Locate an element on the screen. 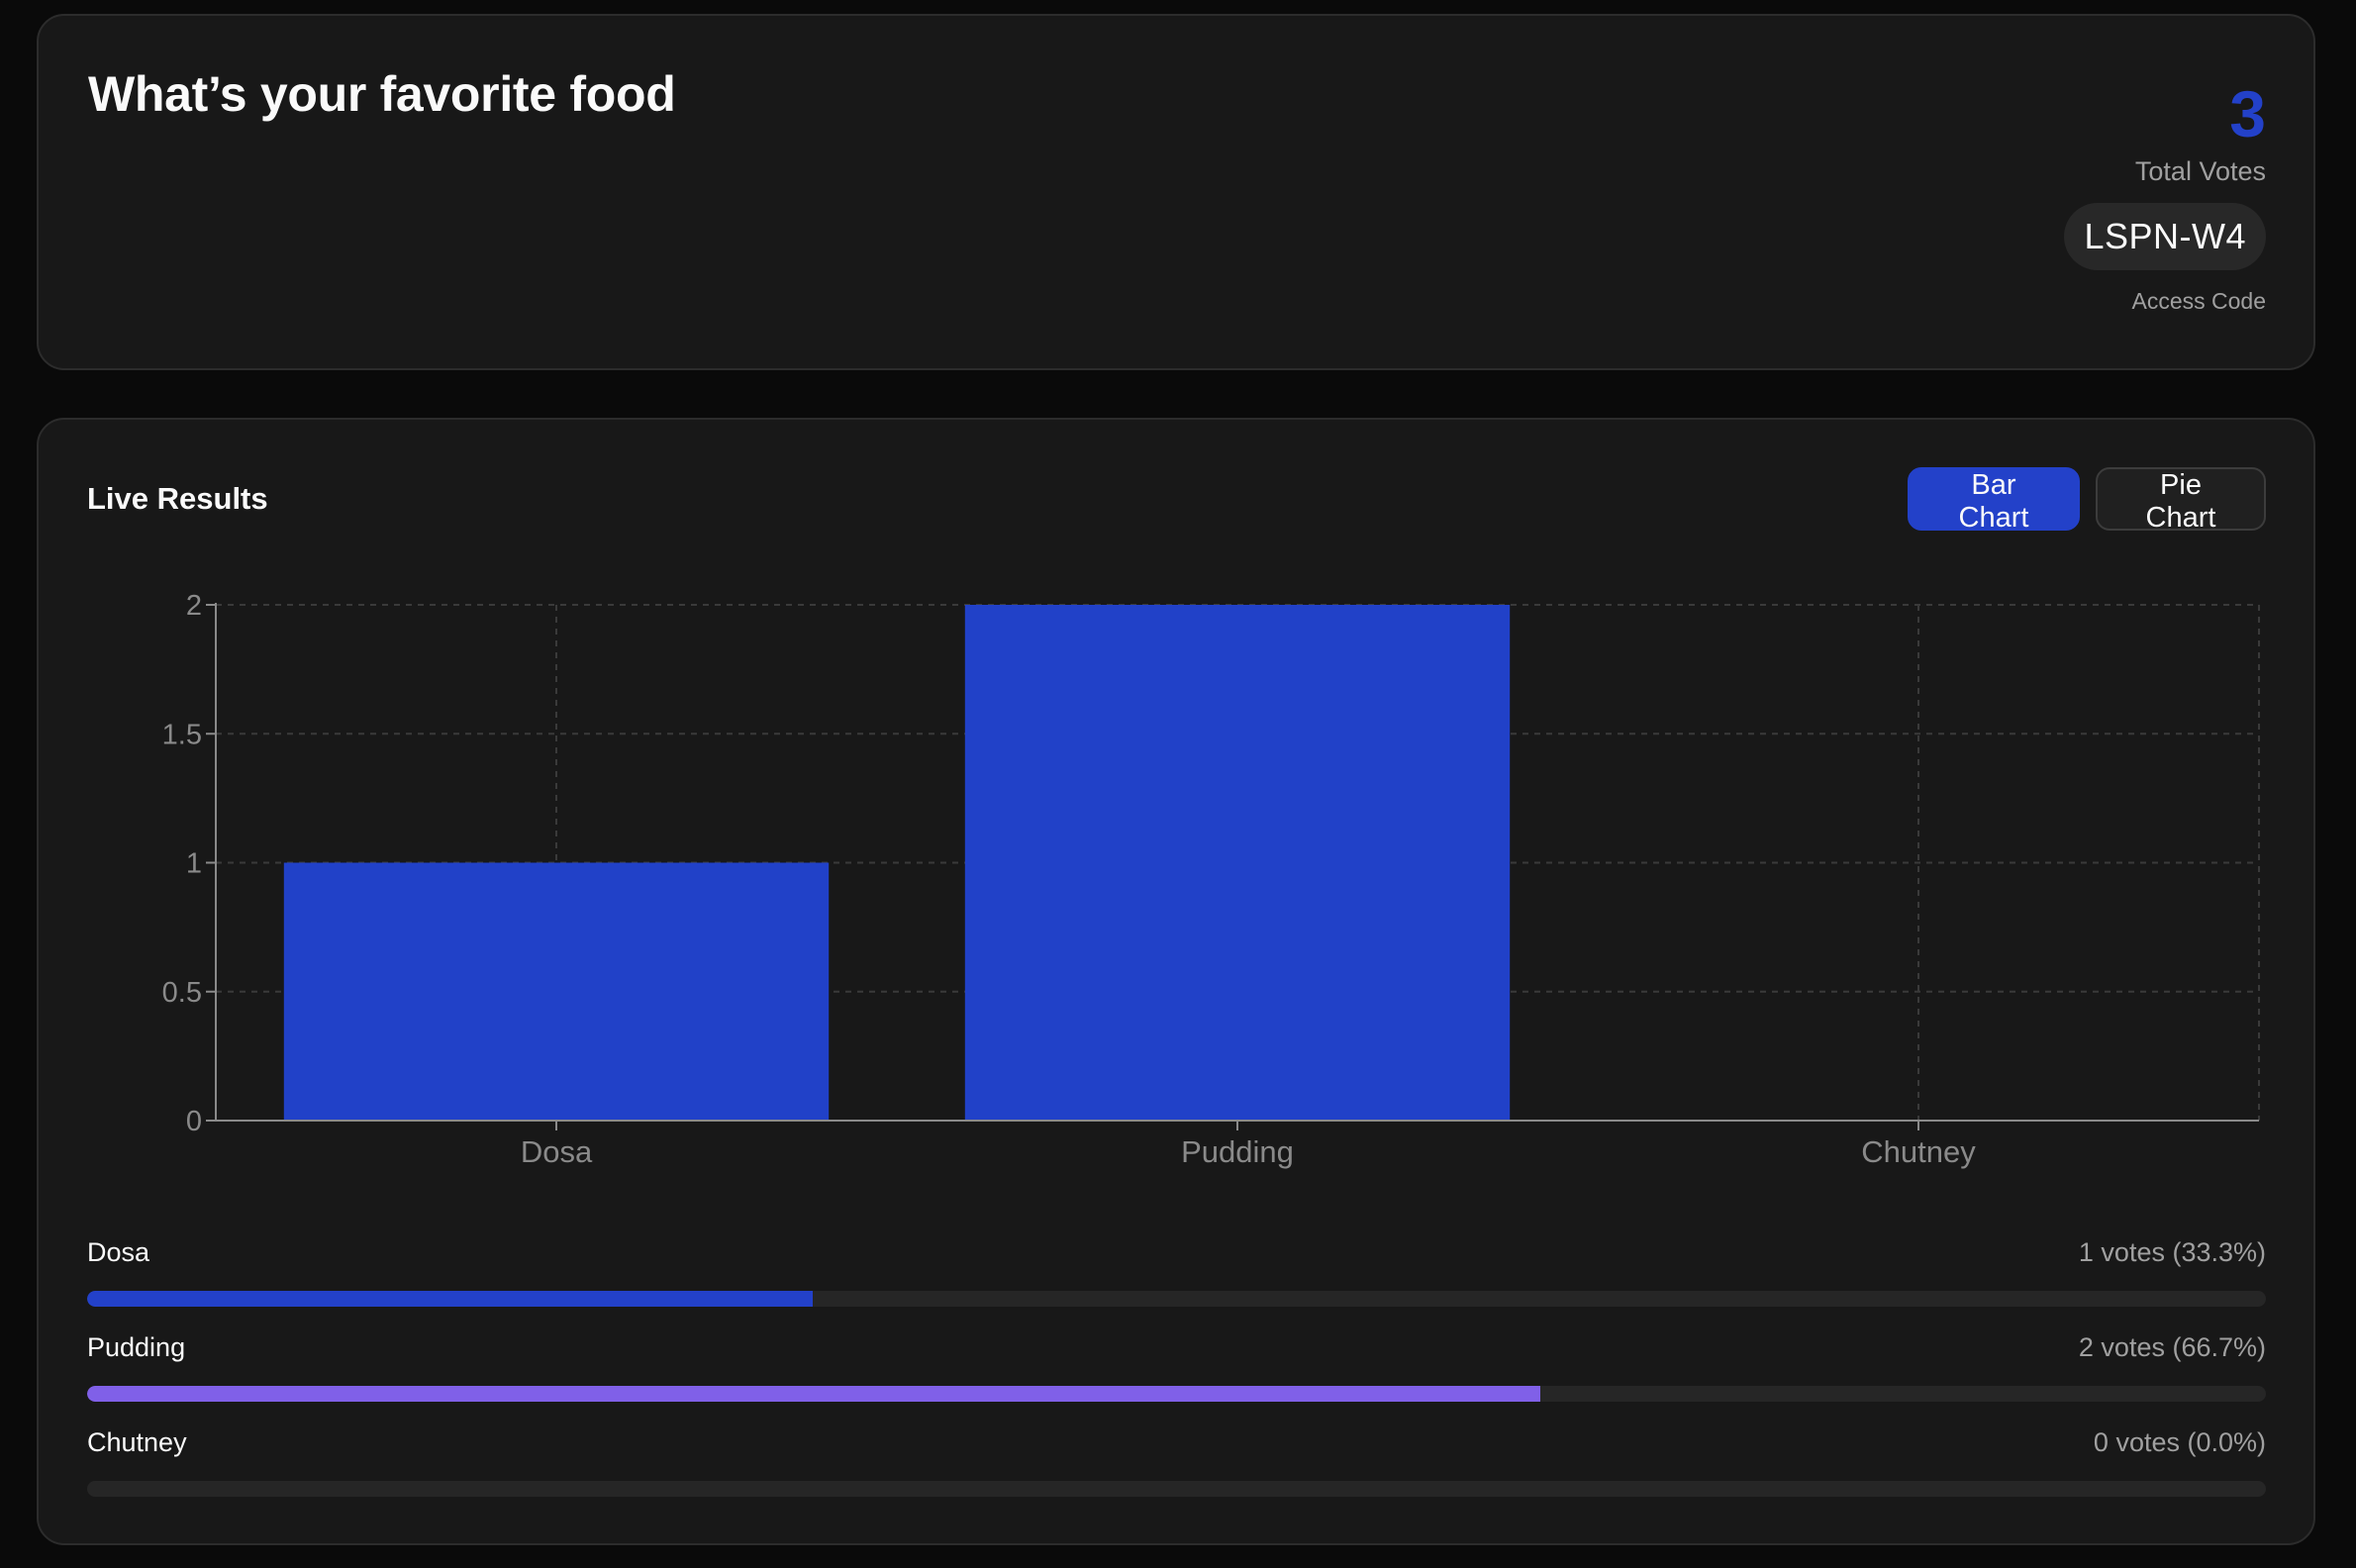 The width and height of the screenshot is (2356, 1568). y-tick-label: 1.5 is located at coordinates (182, 734).